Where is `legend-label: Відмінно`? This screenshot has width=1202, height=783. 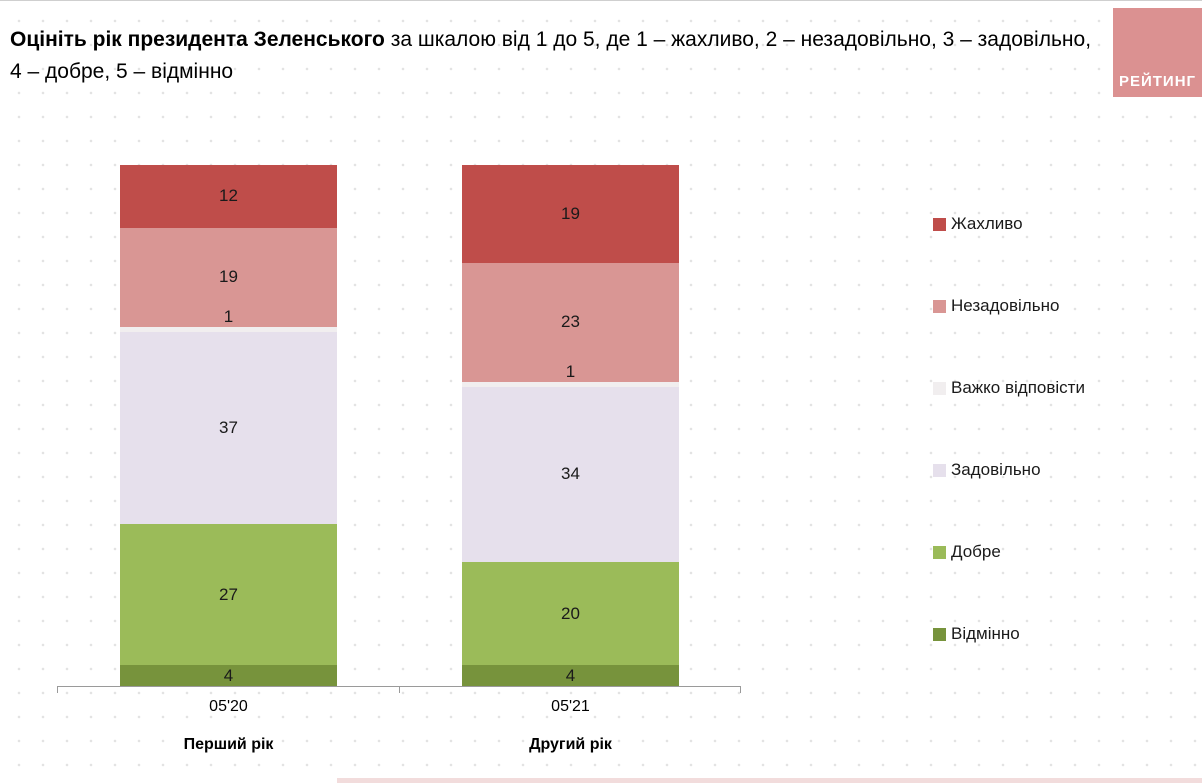
legend-label: Відмінно is located at coordinates (985, 633).